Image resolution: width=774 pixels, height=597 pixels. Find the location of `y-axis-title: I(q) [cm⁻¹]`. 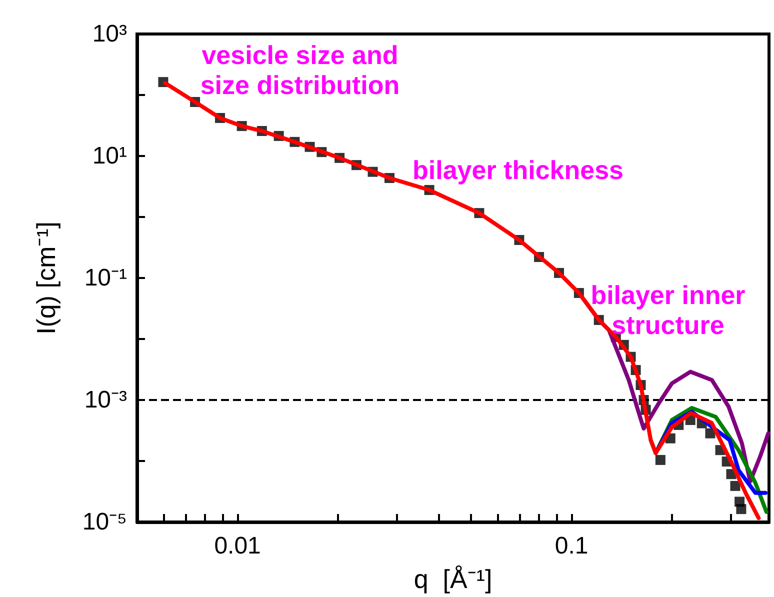

y-axis-title: I(q) [cm⁻¹] is located at coordinates (46, 278).